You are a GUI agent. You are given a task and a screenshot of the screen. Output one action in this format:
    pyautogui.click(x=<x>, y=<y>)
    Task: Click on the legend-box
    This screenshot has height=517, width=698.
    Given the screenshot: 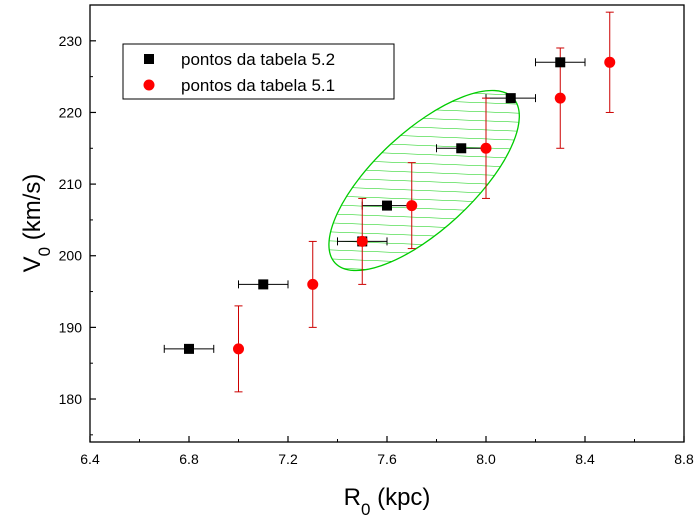 What is the action you would take?
    pyautogui.click(x=258, y=71)
    